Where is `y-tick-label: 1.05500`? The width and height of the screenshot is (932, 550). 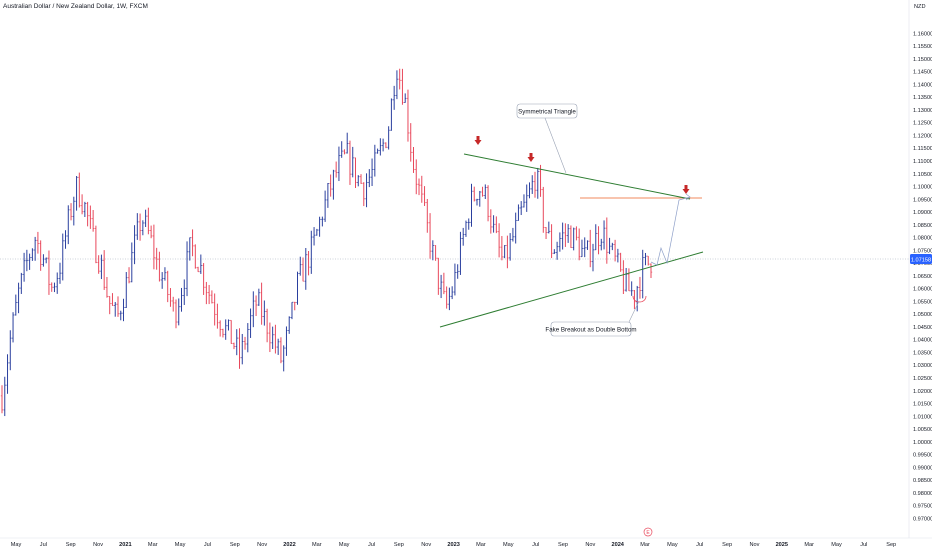
y-tick-label: 1.05500 is located at coordinates (922, 302).